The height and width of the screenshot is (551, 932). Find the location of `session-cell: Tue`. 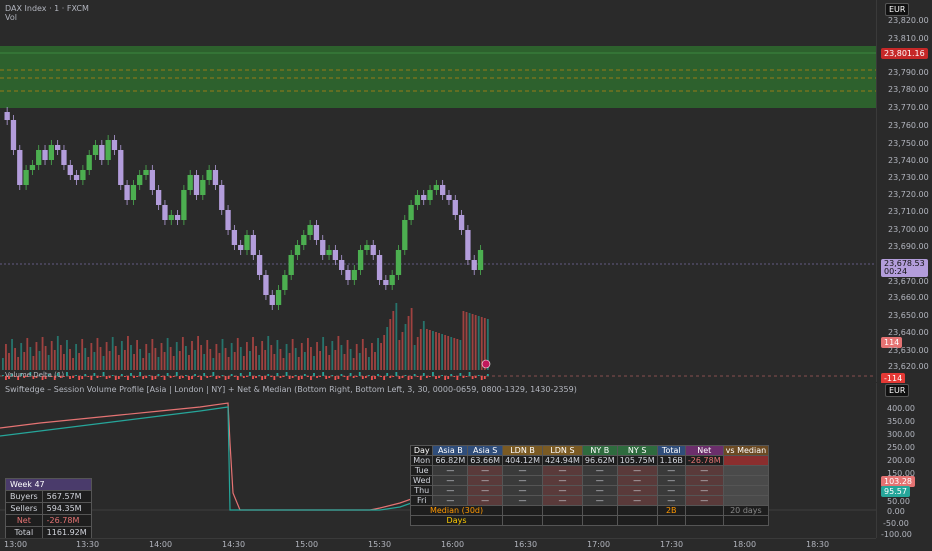

session-cell: Tue is located at coordinates (421, 470).